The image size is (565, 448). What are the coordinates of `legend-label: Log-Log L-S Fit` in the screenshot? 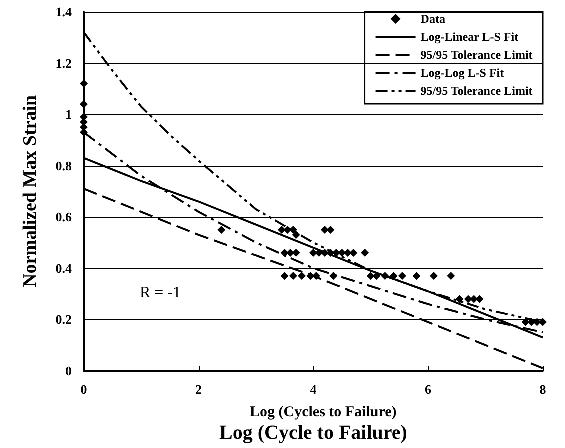 It's located at (462, 73).